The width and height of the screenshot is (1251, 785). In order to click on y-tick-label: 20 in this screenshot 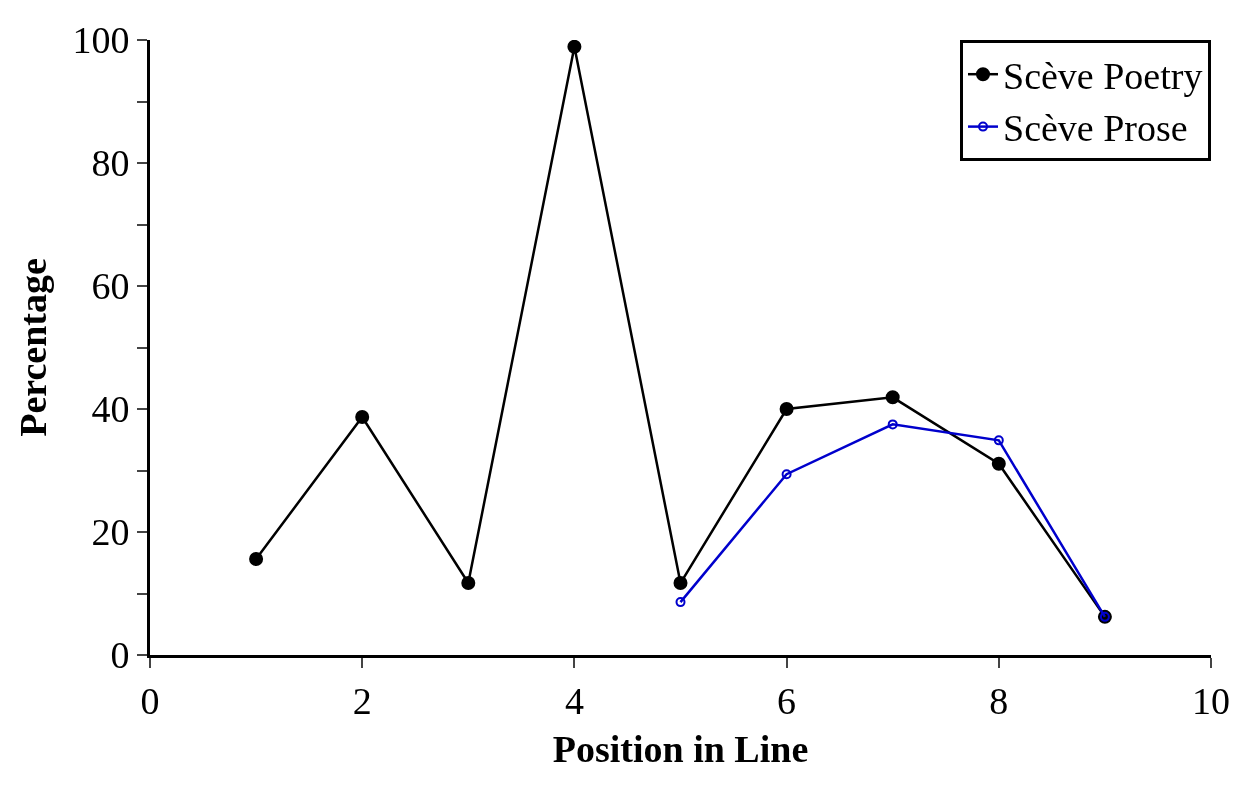, I will do `click(110, 532)`.